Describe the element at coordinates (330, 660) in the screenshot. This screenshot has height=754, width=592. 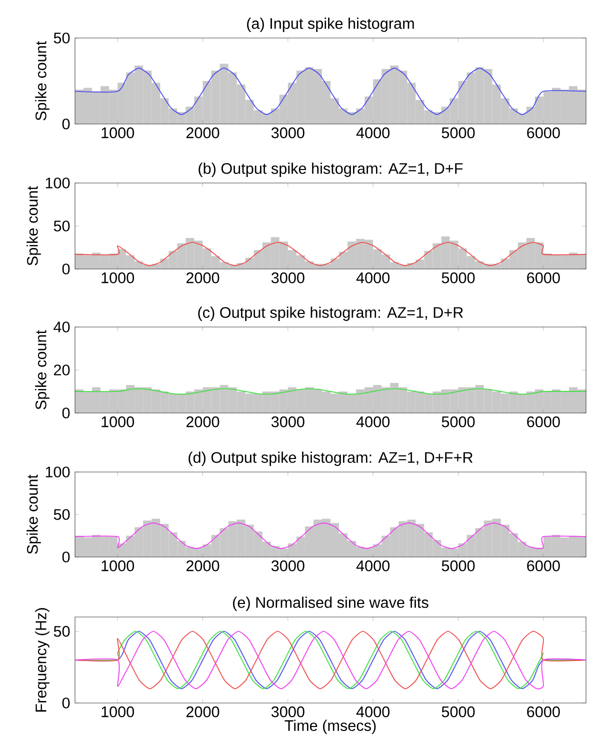
I see `line-series` at that location.